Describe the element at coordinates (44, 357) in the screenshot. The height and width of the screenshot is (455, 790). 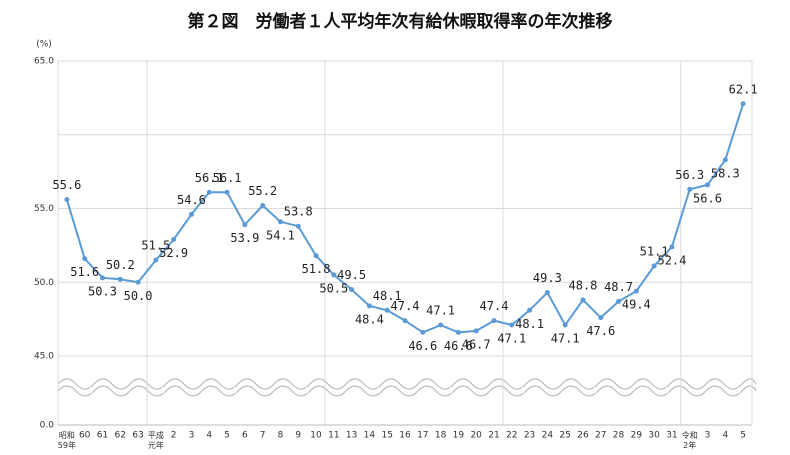
I see `y-tick-label: 45.0` at that location.